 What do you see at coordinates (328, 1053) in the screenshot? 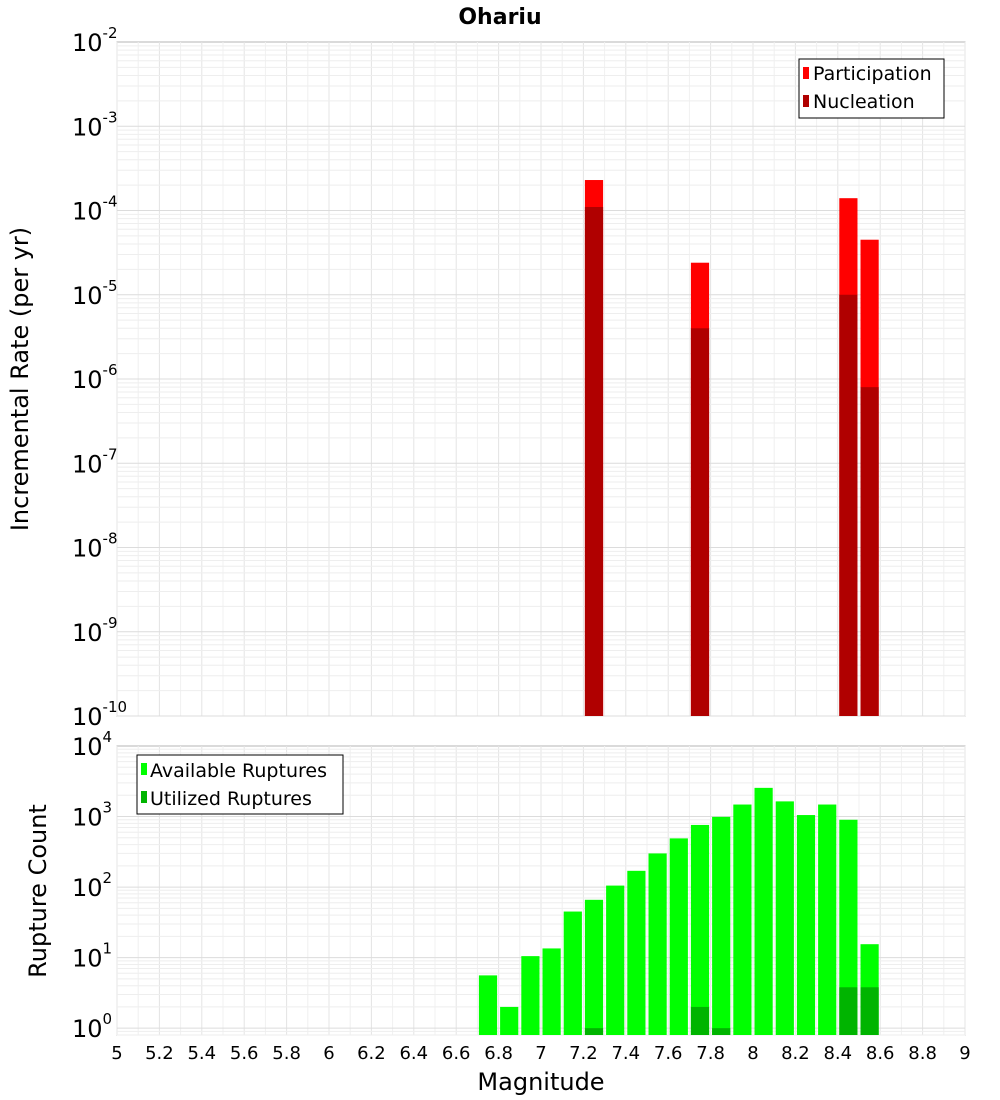
I see `x-tick-label: 6` at bounding box center [328, 1053].